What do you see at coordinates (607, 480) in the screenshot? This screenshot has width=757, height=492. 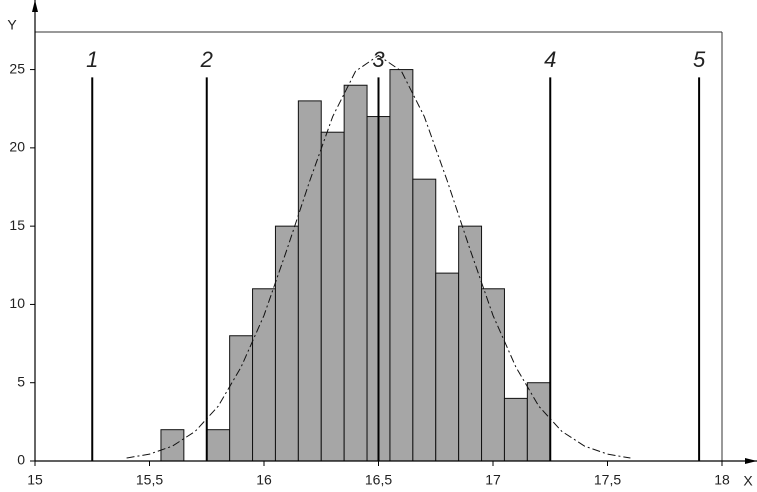 I see `x-tick-label: 17,5` at bounding box center [607, 480].